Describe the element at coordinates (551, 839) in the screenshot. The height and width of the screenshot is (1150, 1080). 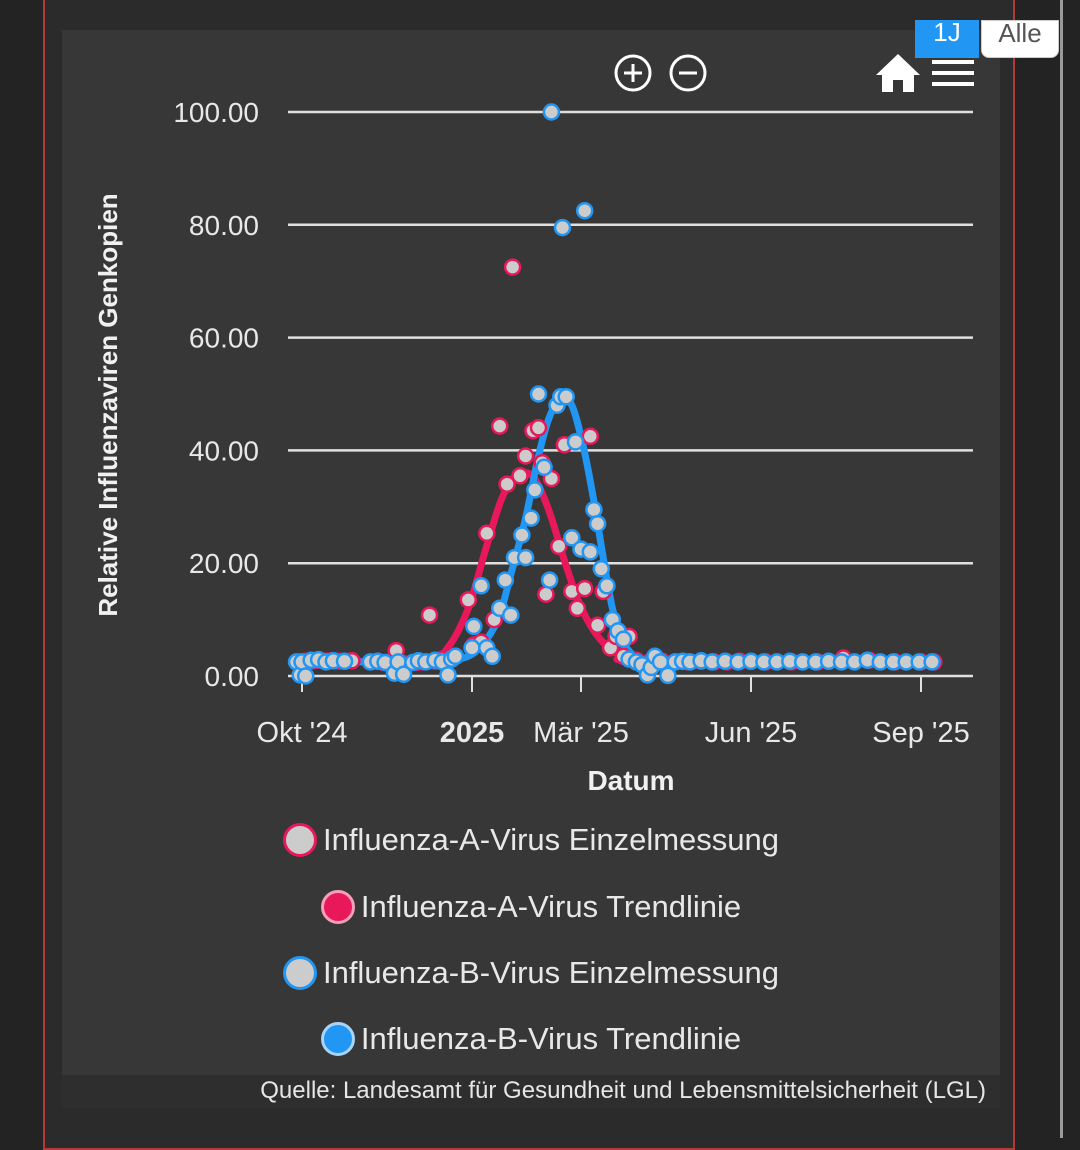
I see `legend-label: Influenza-A-Virus Einzelmessung` at that location.